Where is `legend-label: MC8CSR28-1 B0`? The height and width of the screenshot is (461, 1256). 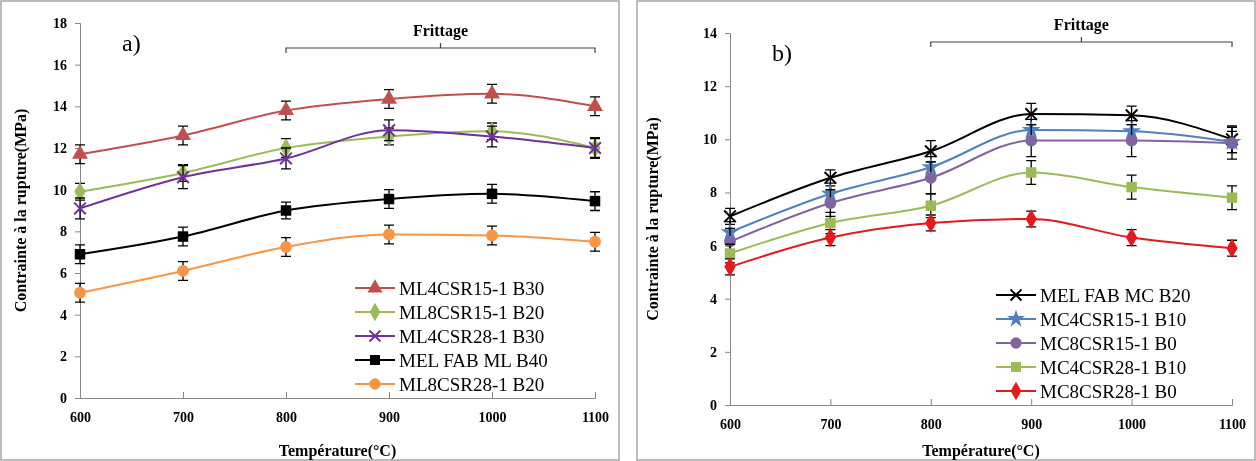 legend-label: MC8CSR28-1 B0 is located at coordinates (1108, 391).